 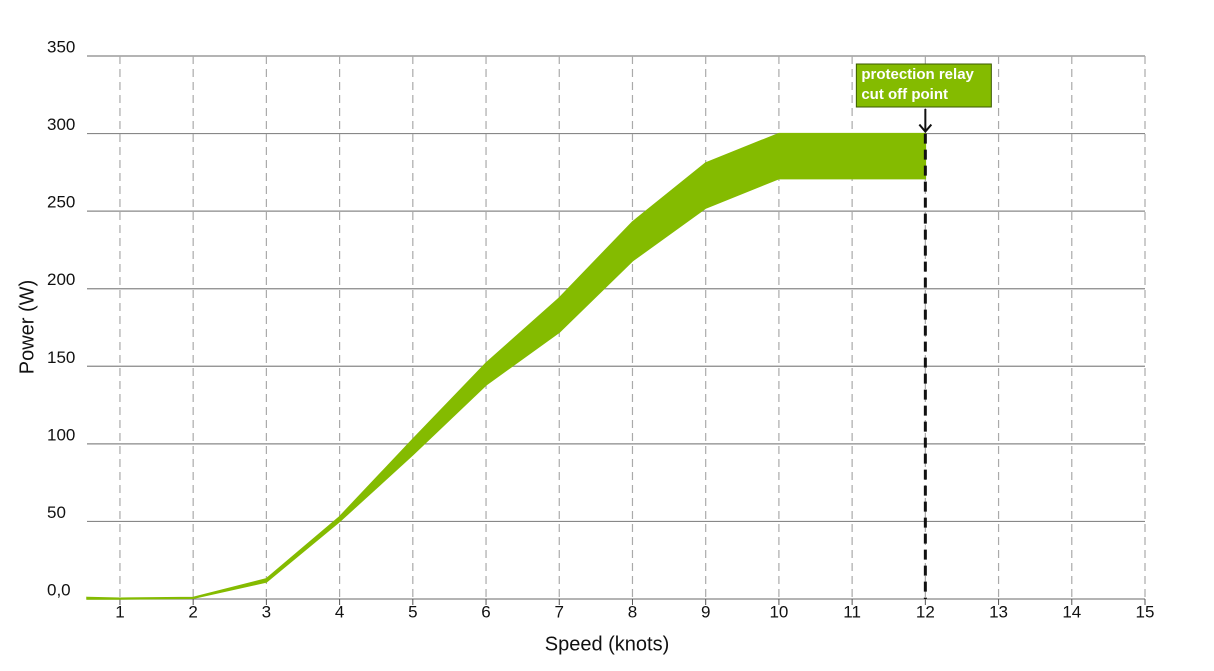 What do you see at coordinates (559, 611) in the screenshot?
I see `x-tick-label: 7` at bounding box center [559, 611].